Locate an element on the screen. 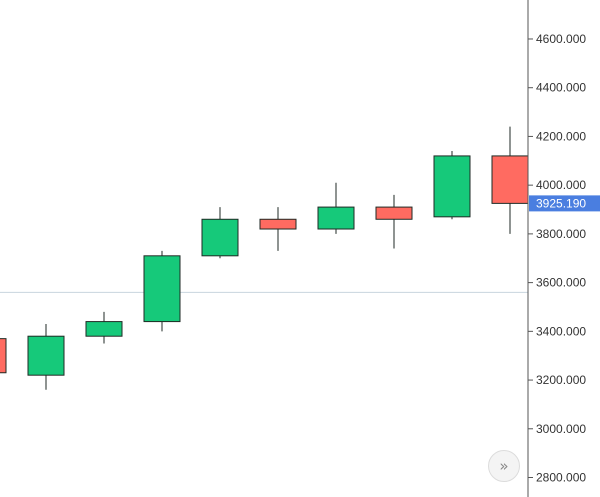  double-chevron-right-icon: » is located at coordinates (504, 466).